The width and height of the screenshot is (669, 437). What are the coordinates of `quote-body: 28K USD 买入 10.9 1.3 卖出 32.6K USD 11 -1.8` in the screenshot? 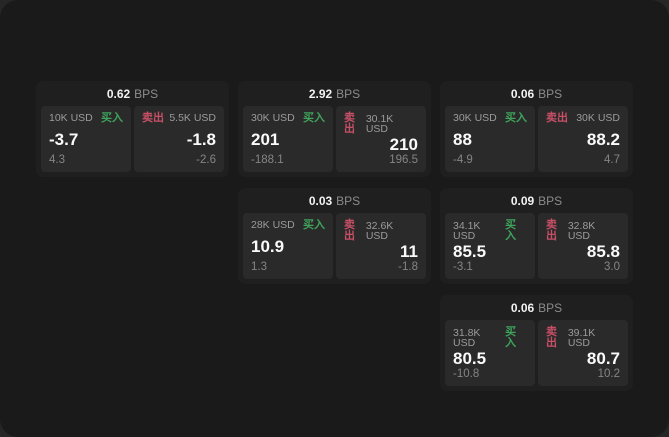 It's located at (334, 248).